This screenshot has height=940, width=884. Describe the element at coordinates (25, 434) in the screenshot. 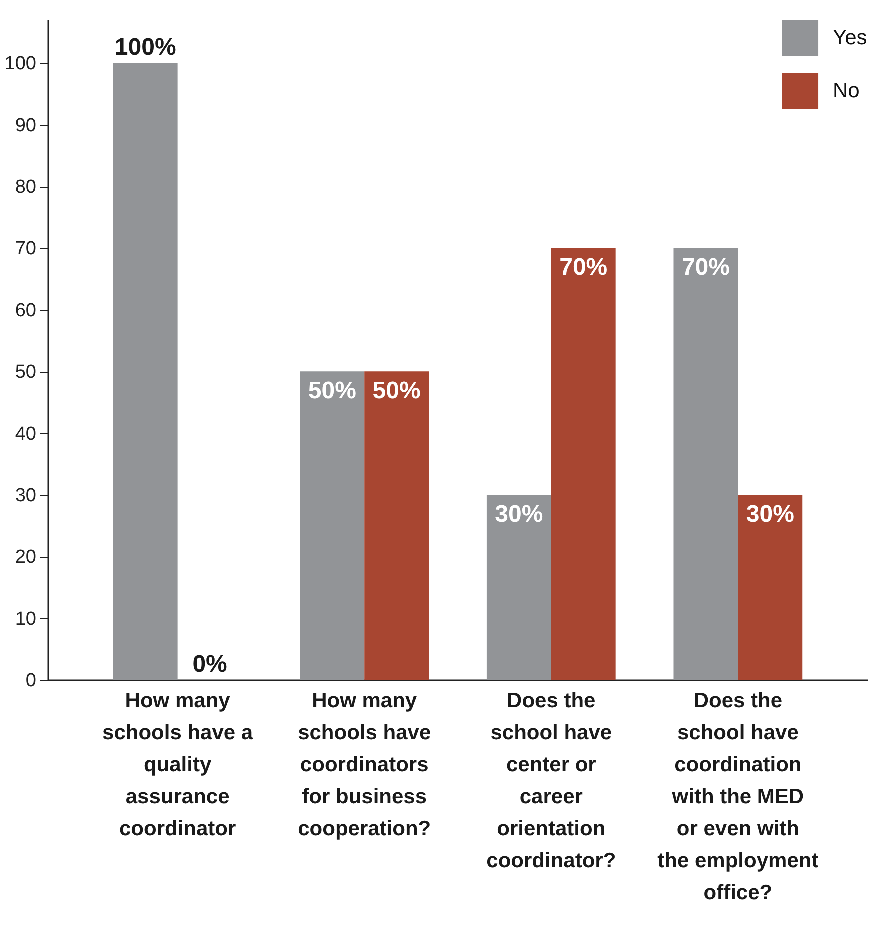

I see `y-tick-label: 40` at that location.